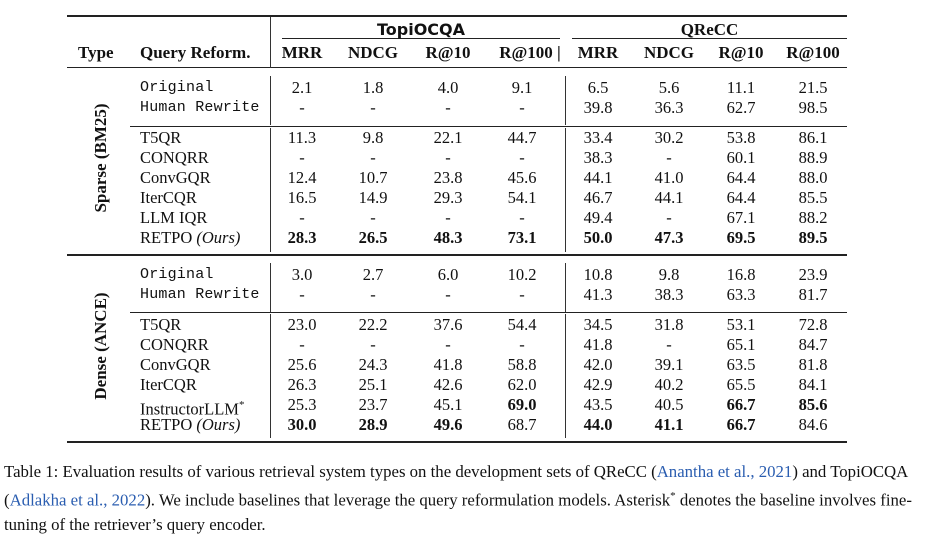 The height and width of the screenshot is (544, 928). Describe the element at coordinates (373, 137) in the screenshot. I see `table-cell: 9.8` at that location.